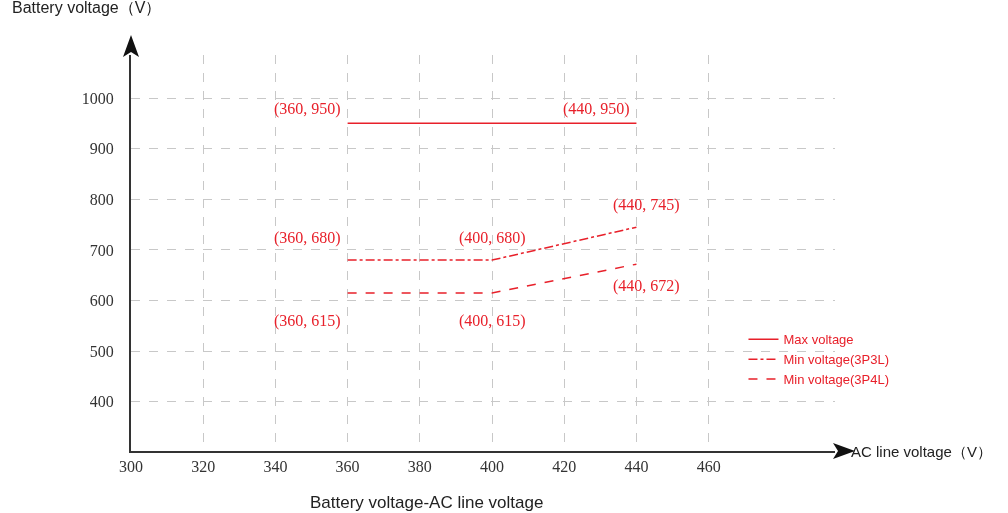 This screenshot has height=513, width=1008. I want to click on x-tick-label: 360, so click(347, 467).